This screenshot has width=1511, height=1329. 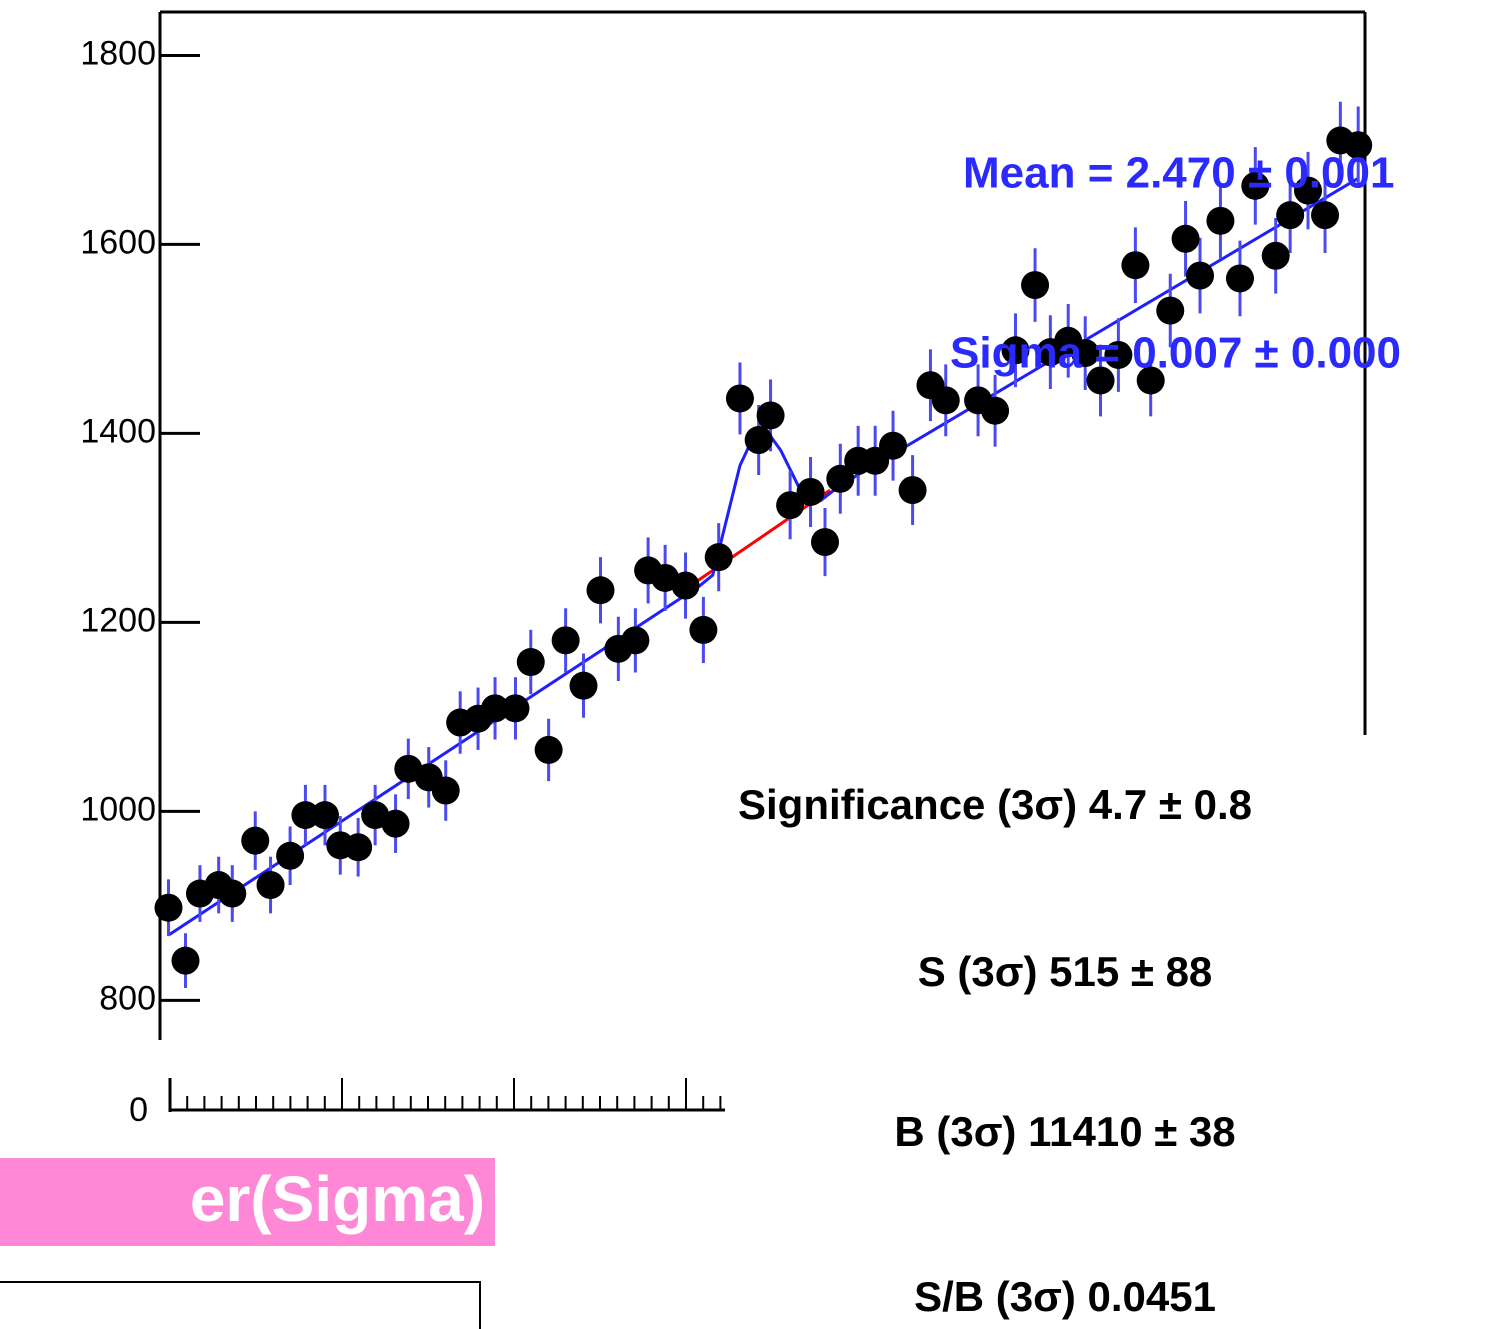 I want to click on y-tick-label: 1000, so click(x=118, y=809).